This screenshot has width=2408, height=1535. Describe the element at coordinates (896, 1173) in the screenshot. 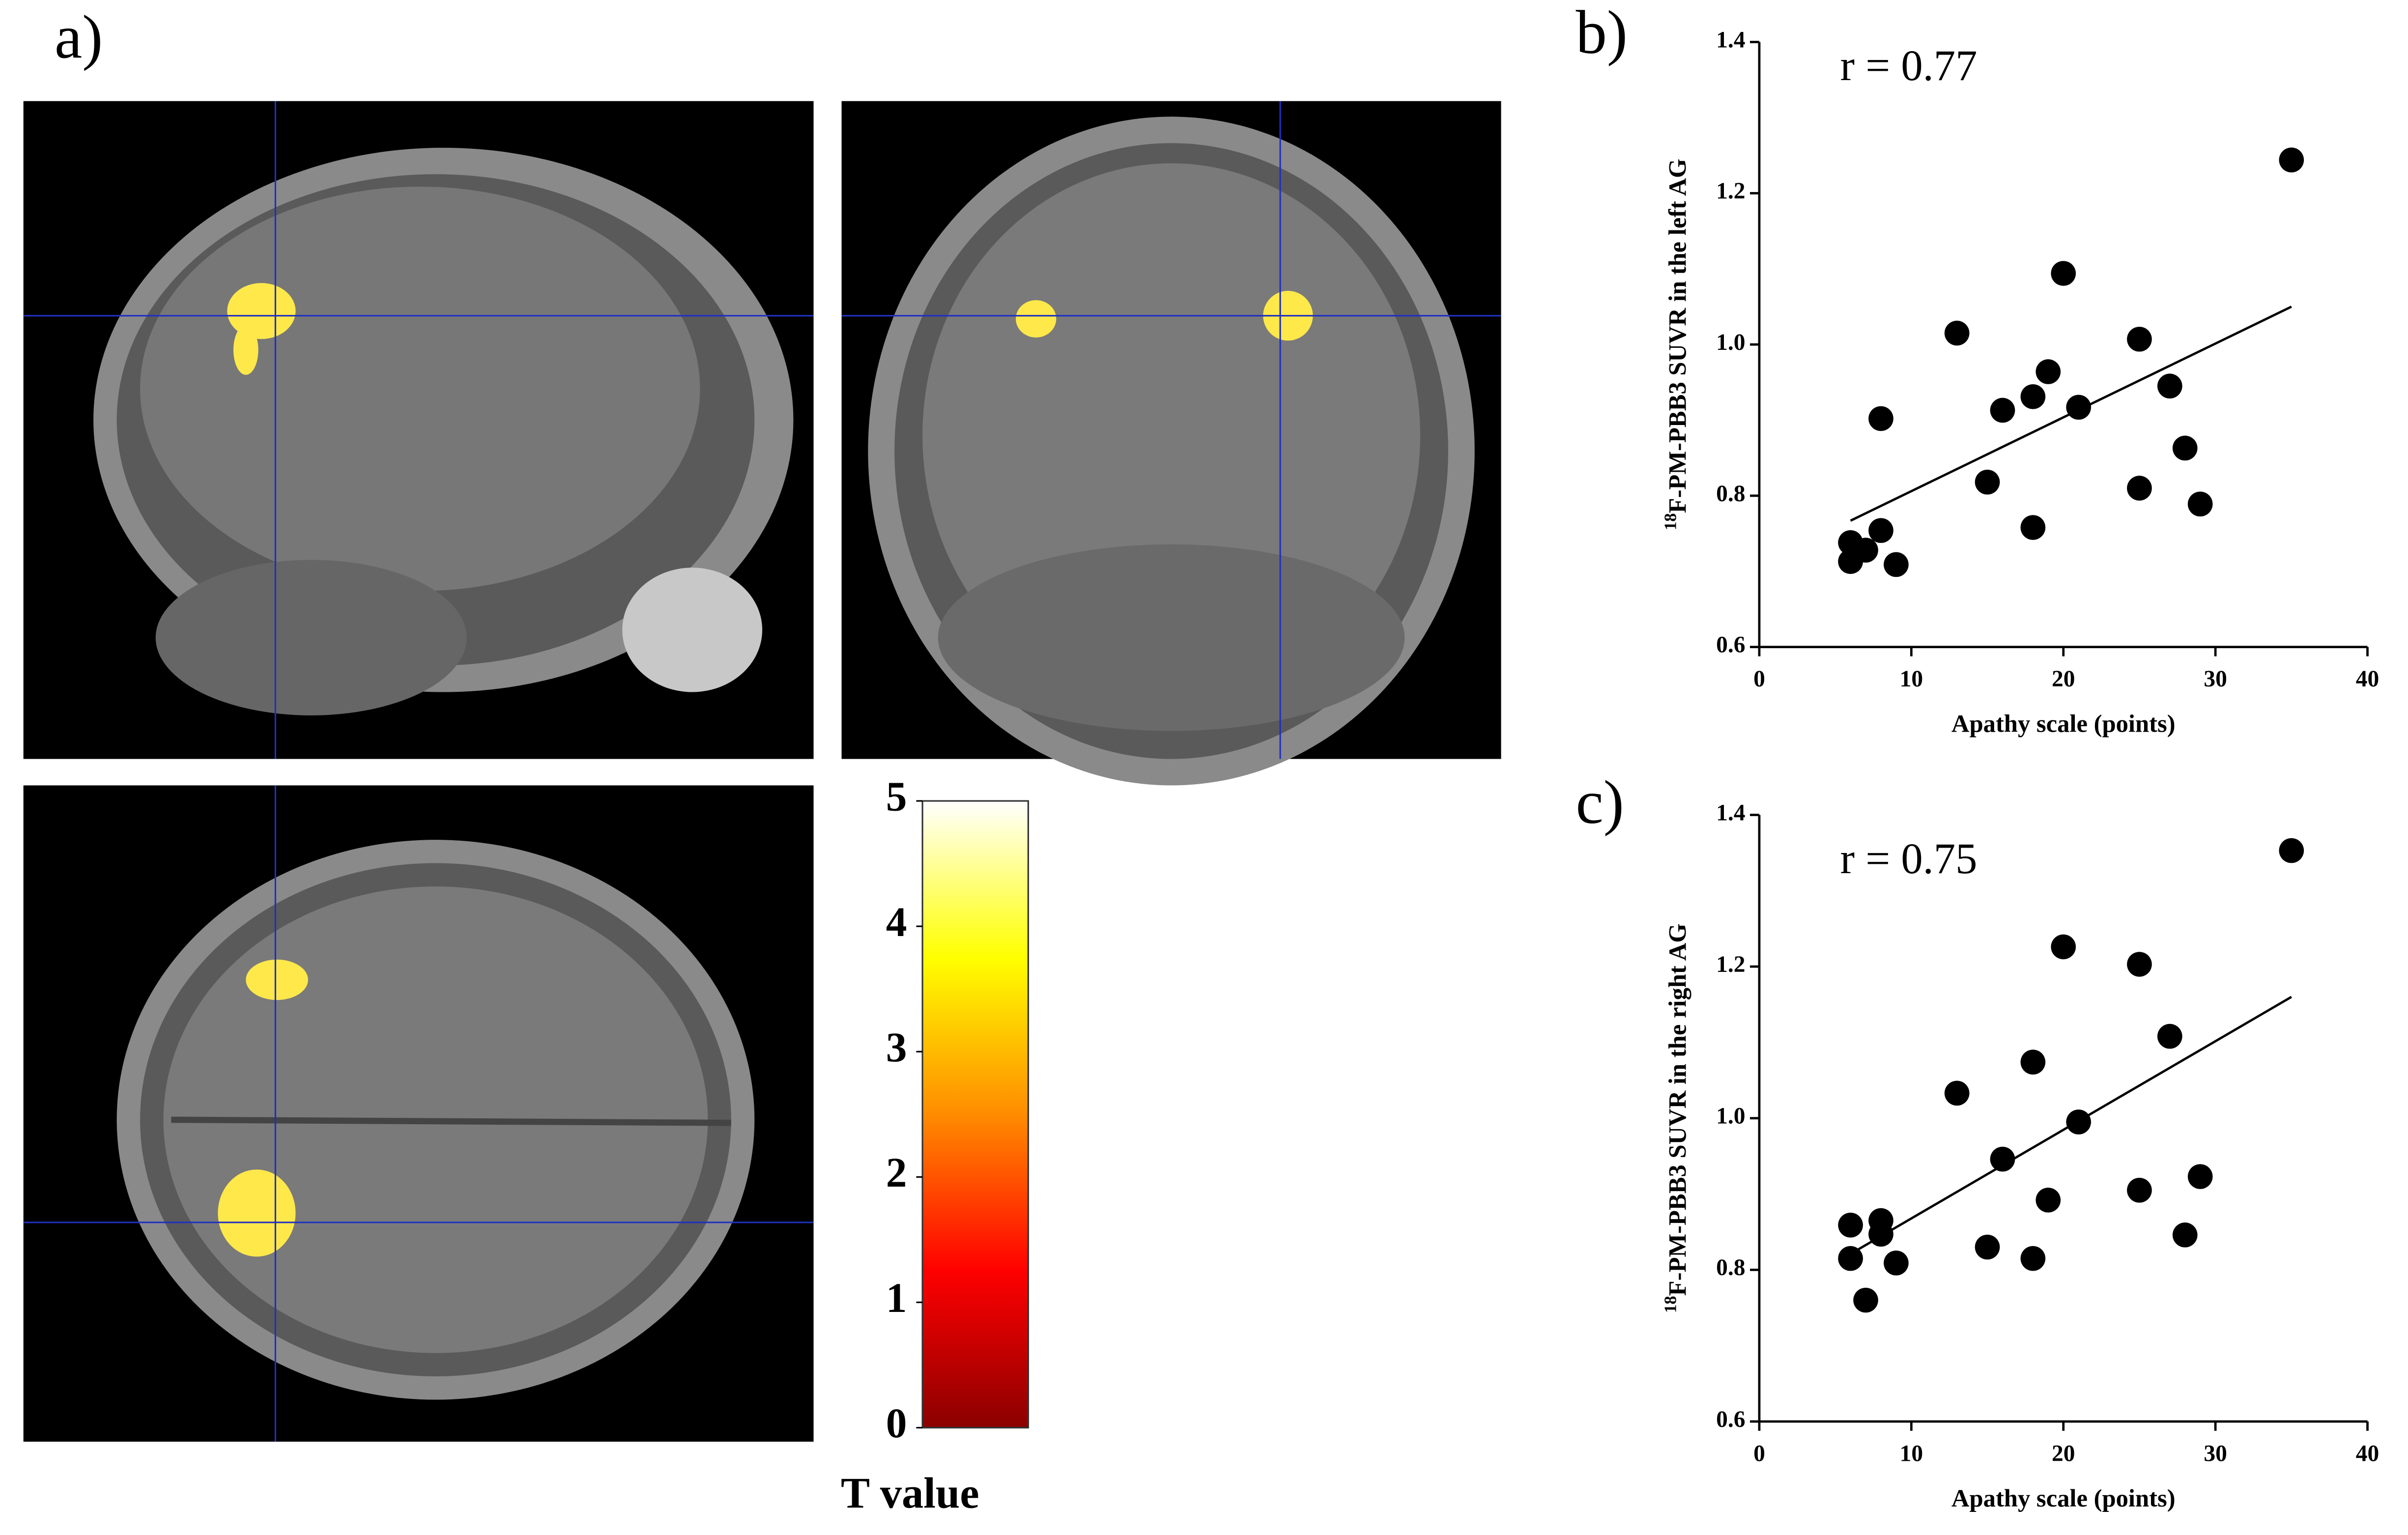

I see `colorbar-tick-label: 2` at that location.